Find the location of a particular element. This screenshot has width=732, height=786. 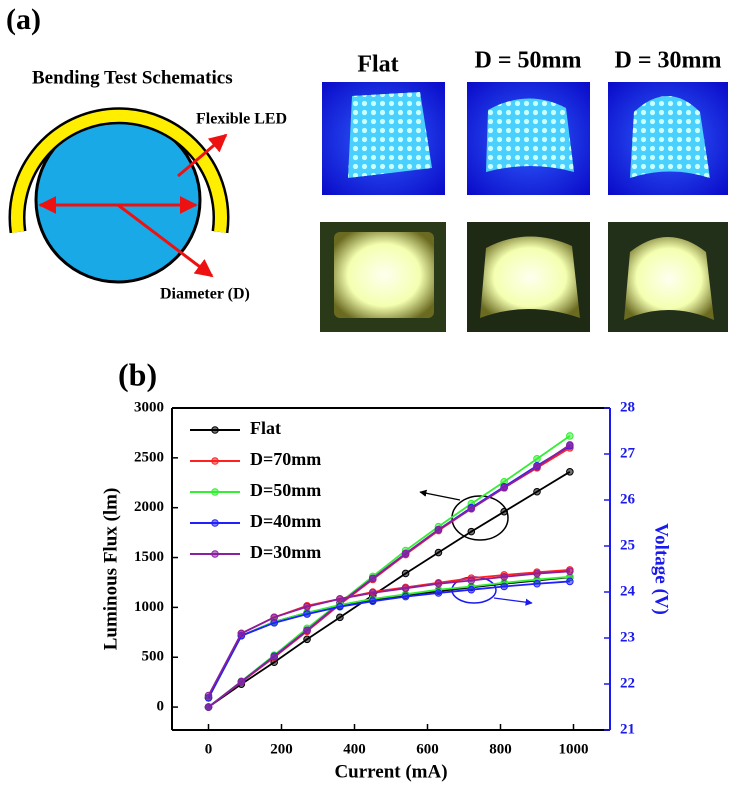

x-tick-label: 400 is located at coordinates (354, 749).